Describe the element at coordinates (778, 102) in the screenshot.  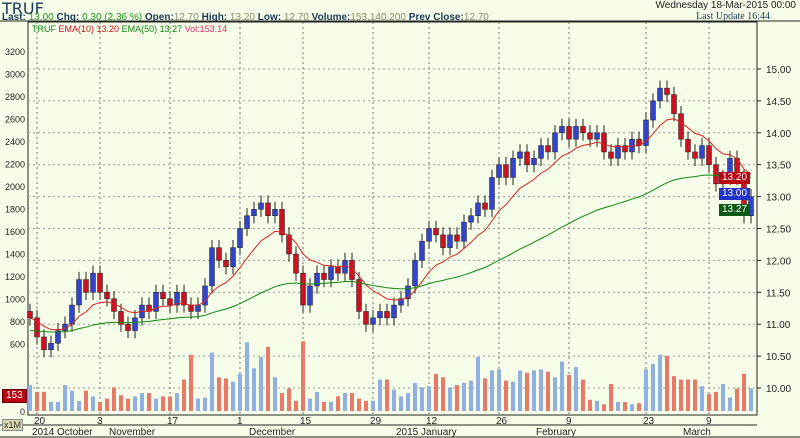
I see `right-axis-label: 14.50` at that location.